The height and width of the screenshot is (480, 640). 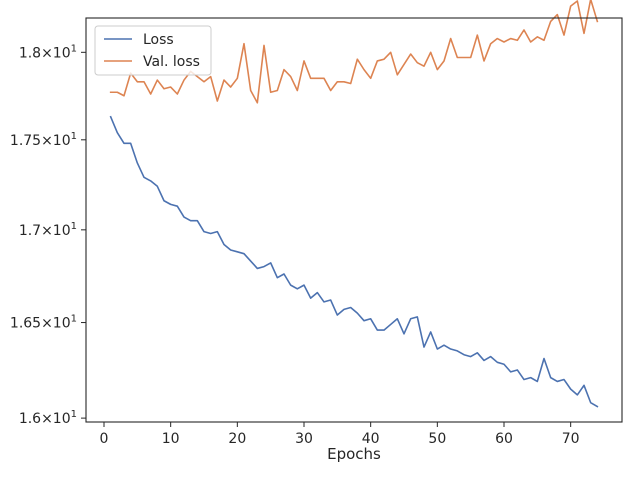 What do you see at coordinates (153, 50) in the screenshot?
I see `legend: Loss Val. loss` at bounding box center [153, 50].